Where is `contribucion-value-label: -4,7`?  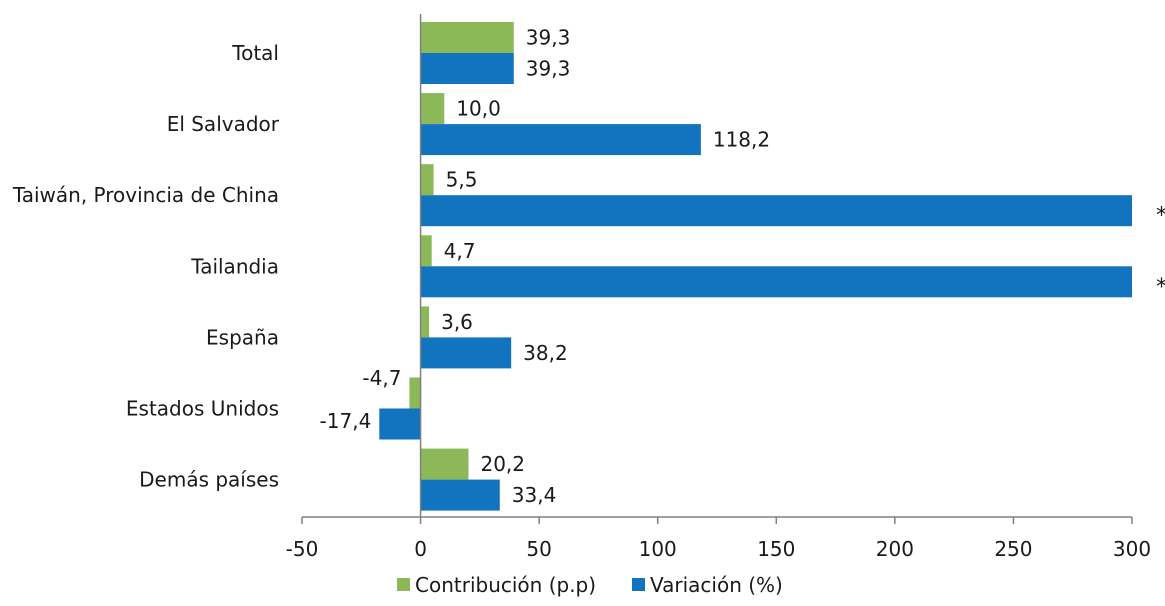
contribucion-value-label: -4,7 is located at coordinates (381, 378).